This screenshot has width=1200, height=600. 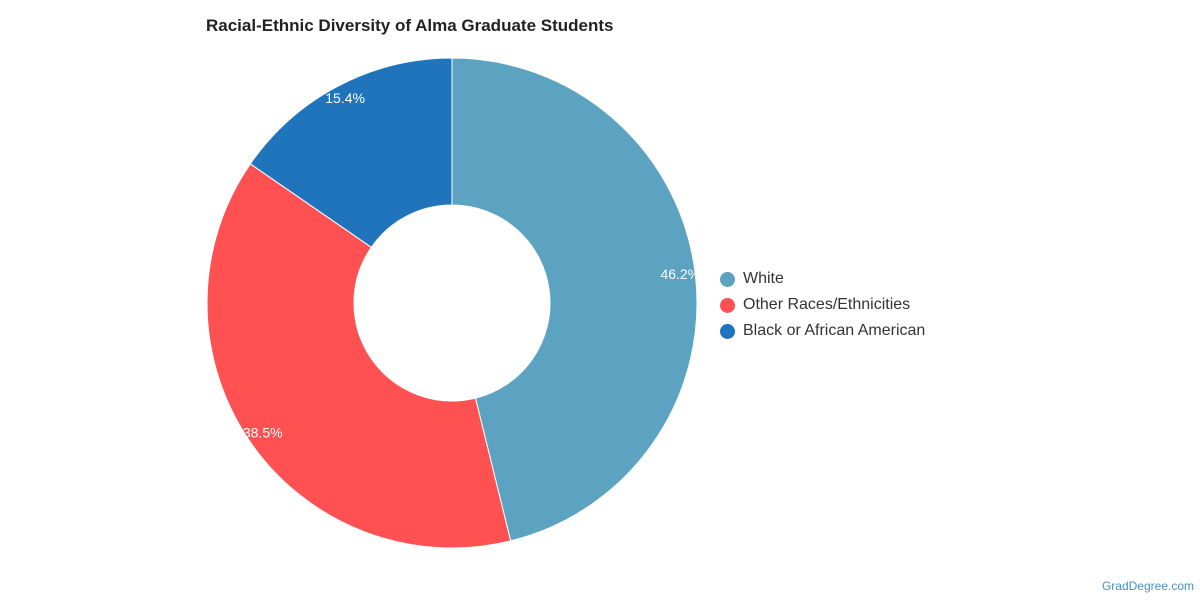 What do you see at coordinates (827, 304) in the screenshot?
I see `legend-label: Other Races/Ethnicities` at bounding box center [827, 304].